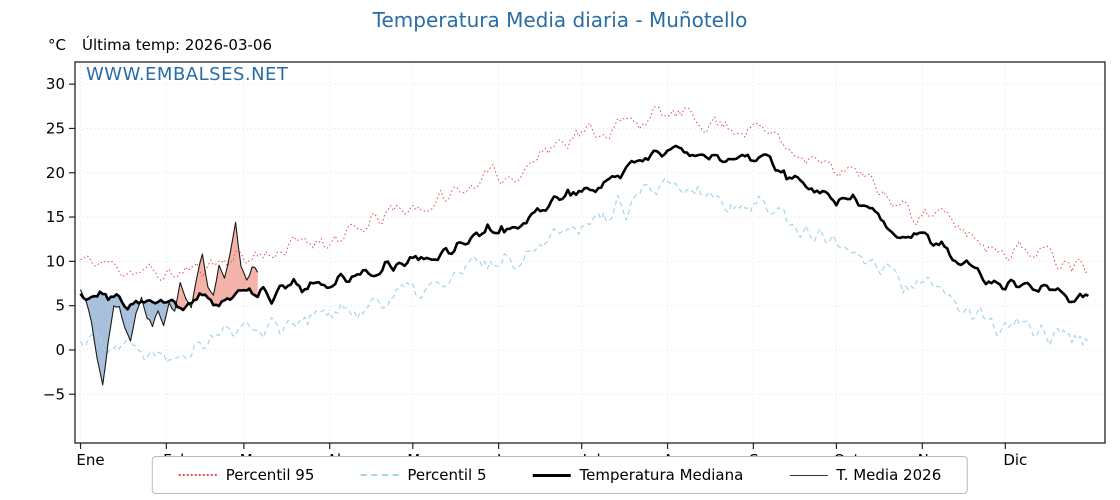  What do you see at coordinates (55, 173) in the screenshot?
I see `svg-text: 20` at bounding box center [55, 173].